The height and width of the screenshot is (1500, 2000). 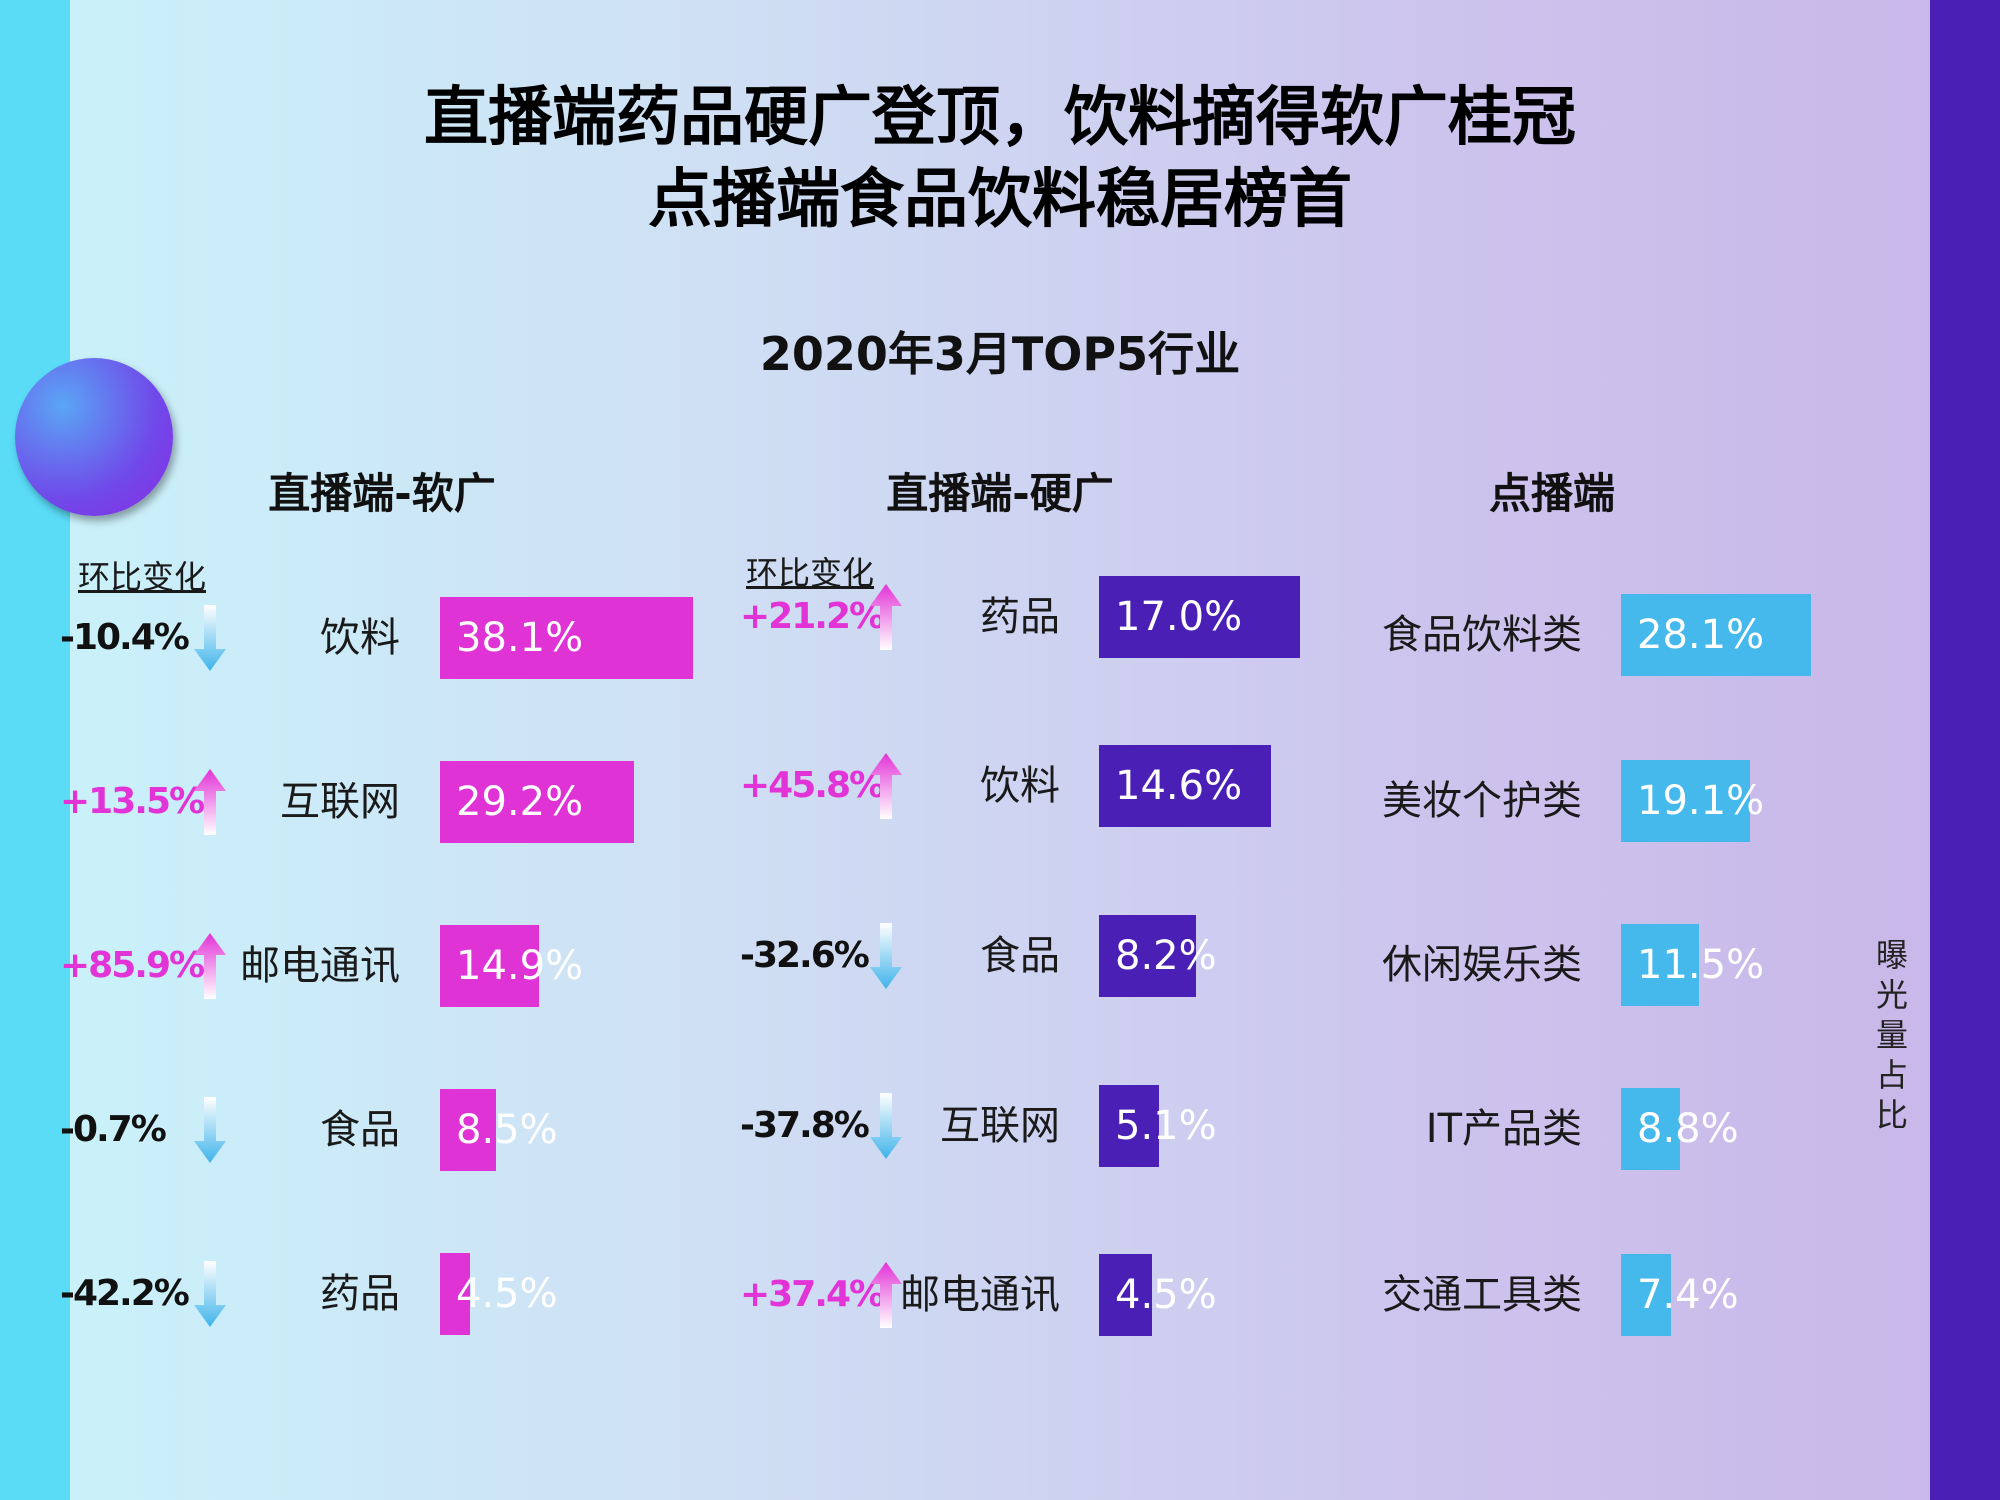 What do you see at coordinates (132, 801) in the screenshot?
I see `change-value: +13.5%` at bounding box center [132, 801].